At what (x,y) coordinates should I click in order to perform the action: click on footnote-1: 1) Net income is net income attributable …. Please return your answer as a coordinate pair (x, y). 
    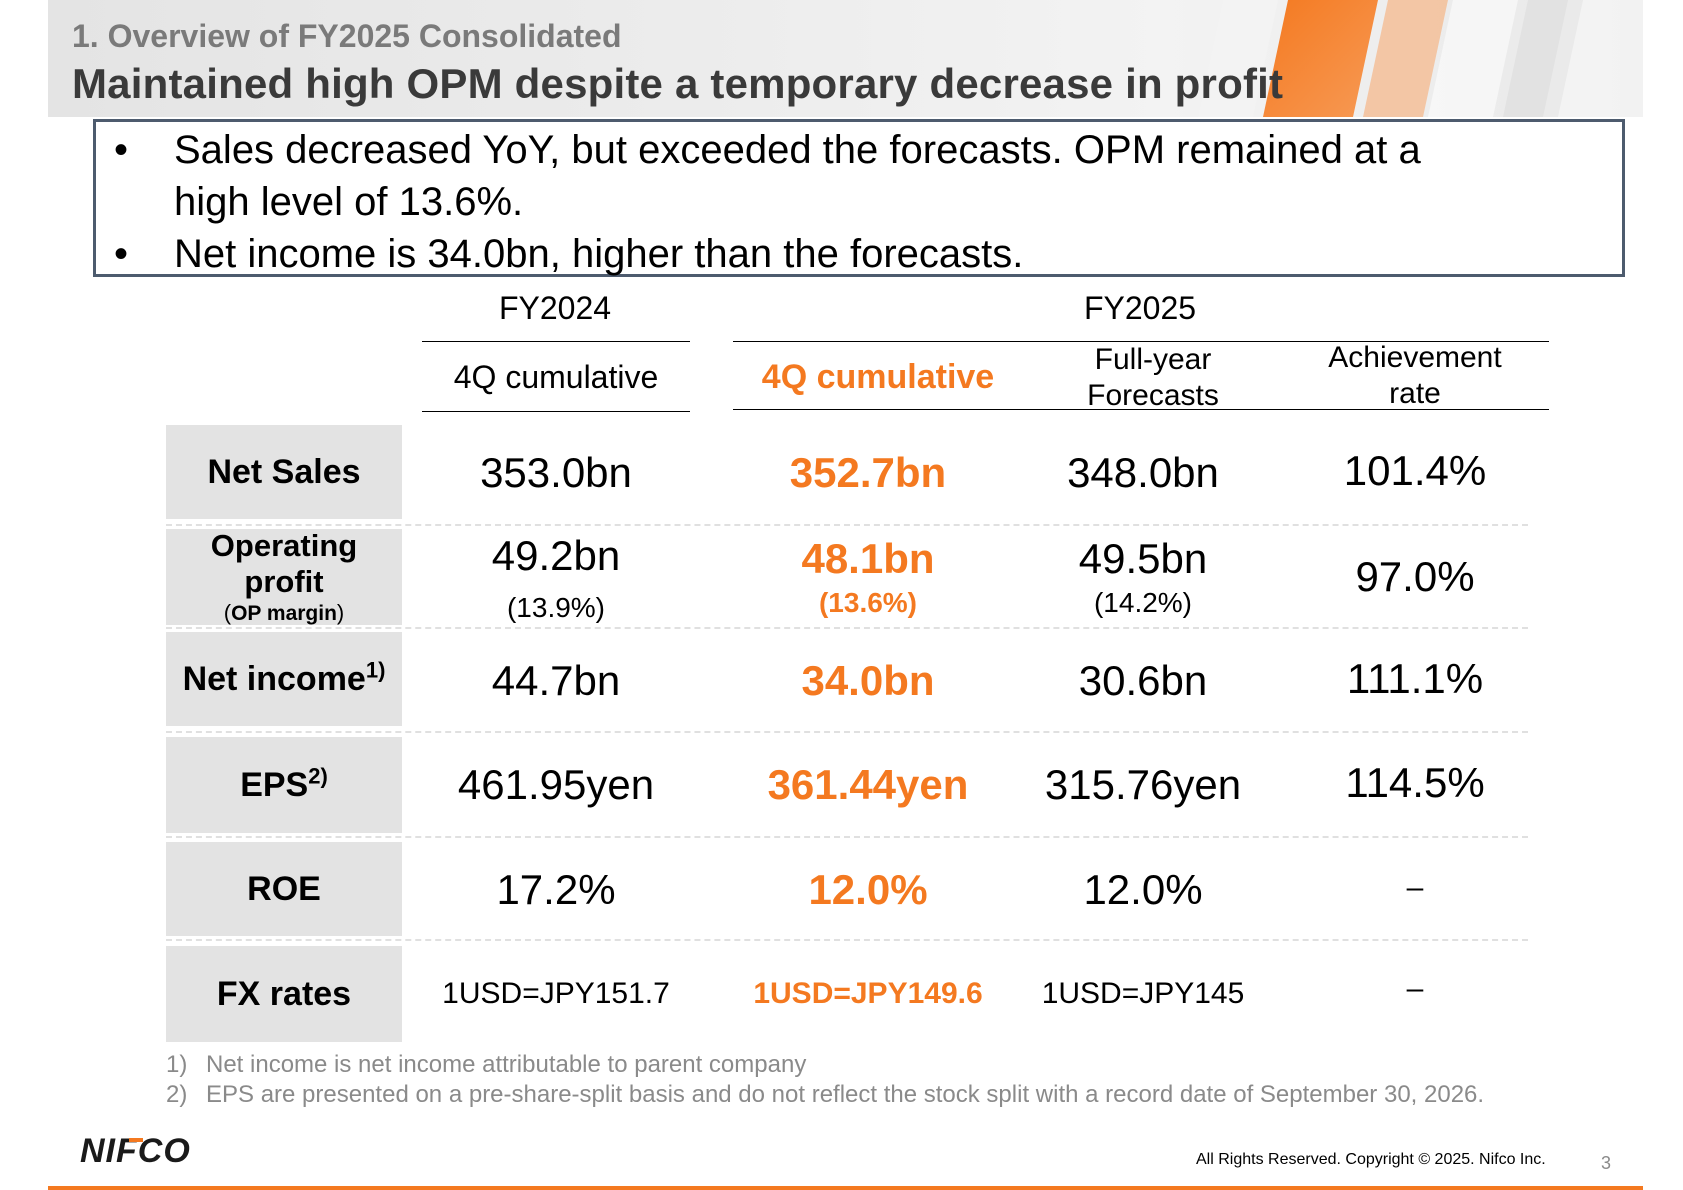
    Looking at the image, I should click on (486, 1065).